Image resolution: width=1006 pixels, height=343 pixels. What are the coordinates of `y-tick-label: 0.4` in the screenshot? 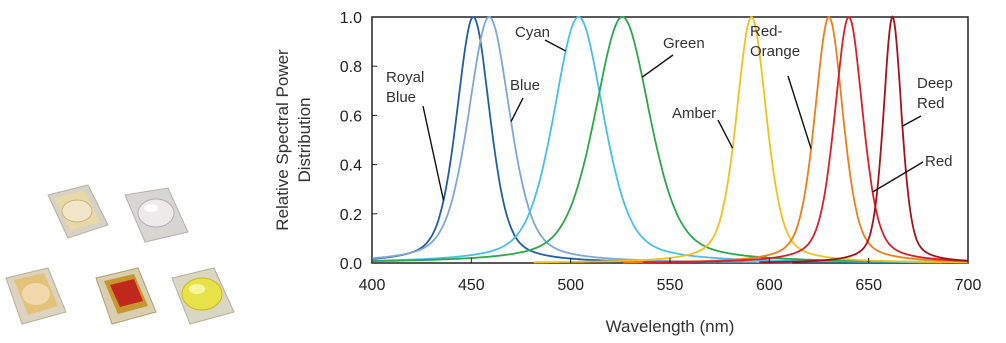 It's located at (351, 166).